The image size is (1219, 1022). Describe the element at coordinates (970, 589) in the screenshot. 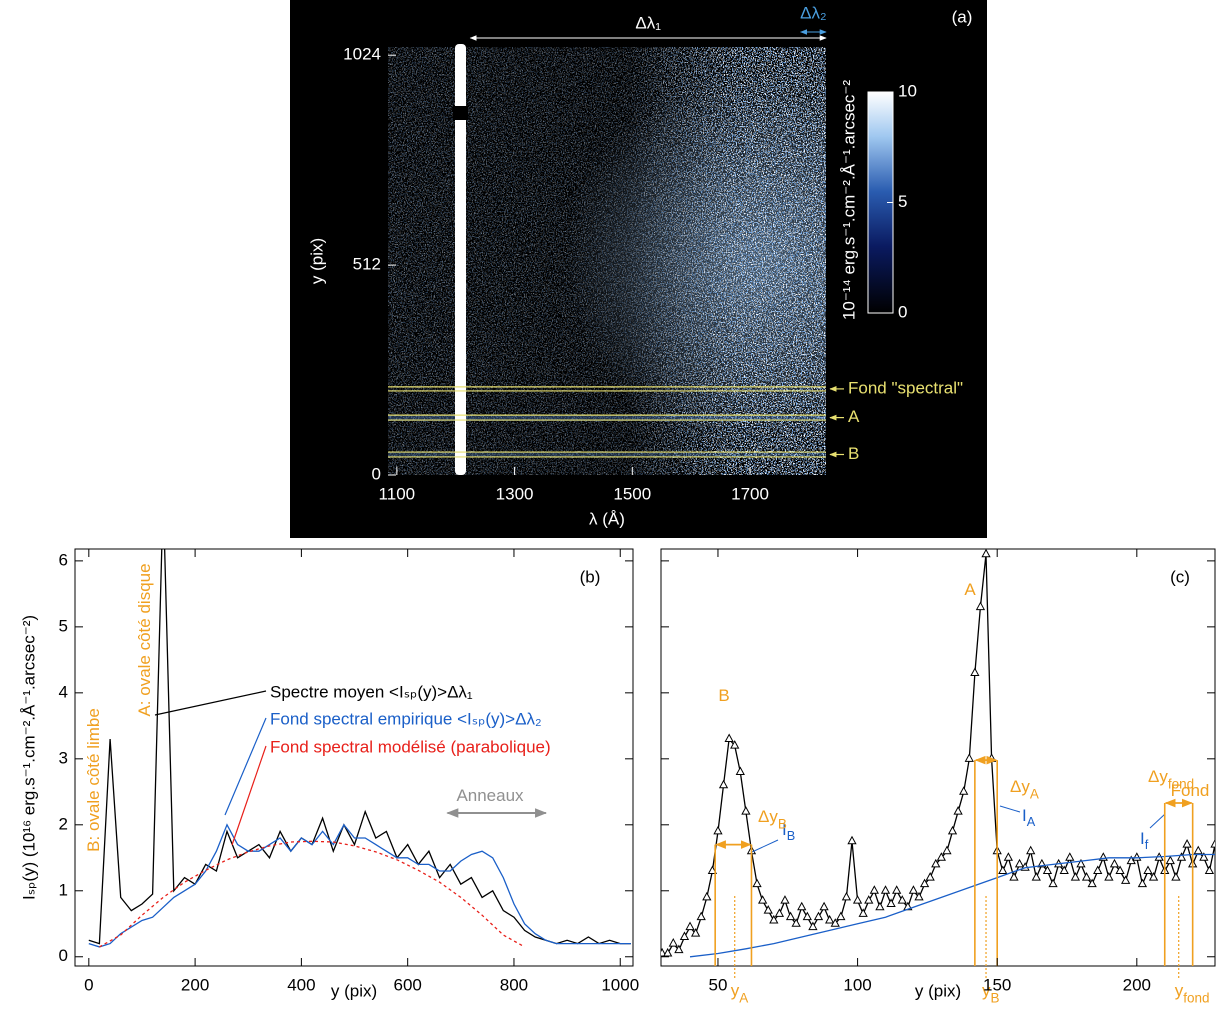

I see `annotation-main: A` at that location.